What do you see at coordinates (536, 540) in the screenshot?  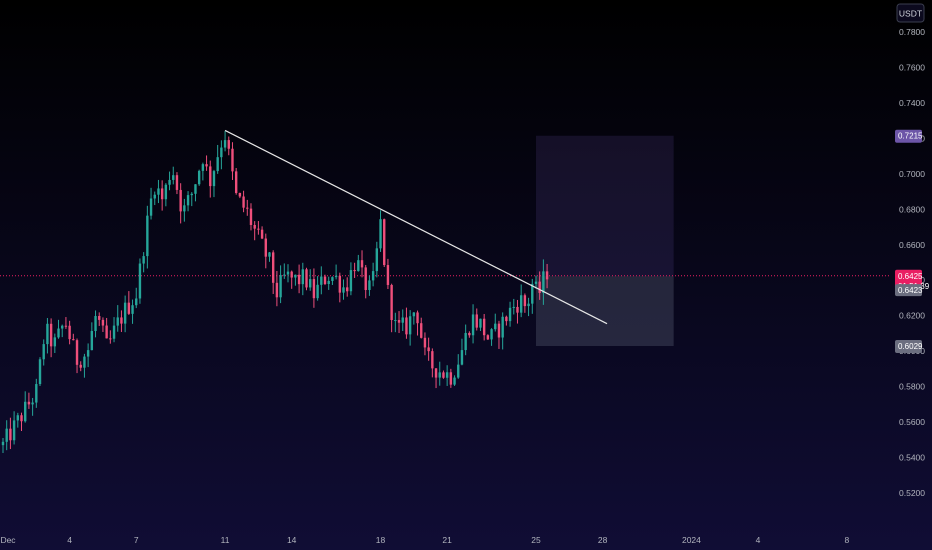 I see `time-tick-label: 25` at bounding box center [536, 540].